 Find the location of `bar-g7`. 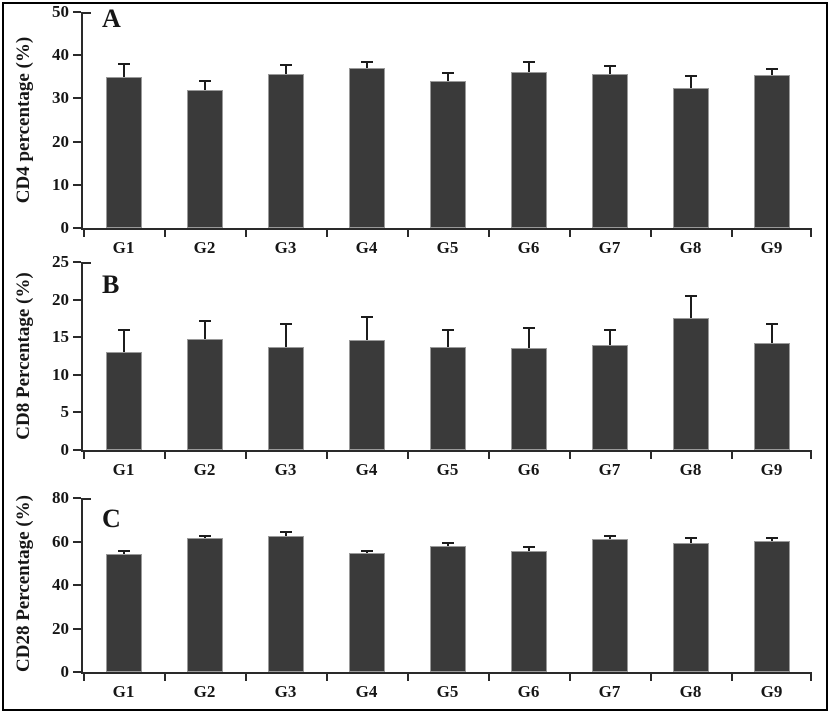

bar-g7 is located at coordinates (609, 397).